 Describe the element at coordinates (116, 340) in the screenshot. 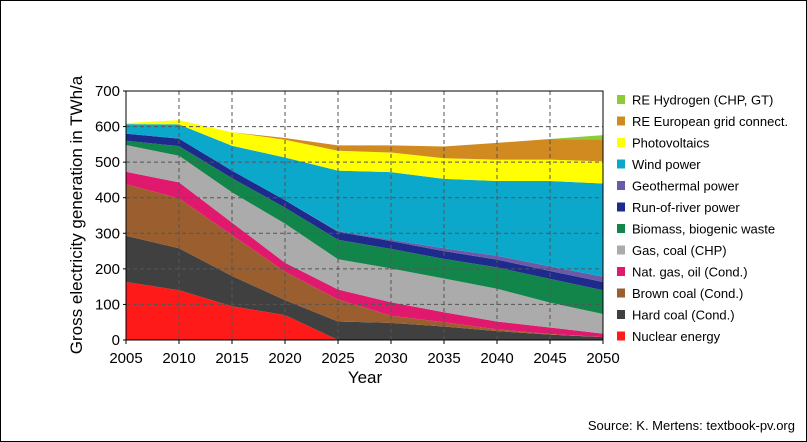

I see `y-tick-label: 0` at that location.